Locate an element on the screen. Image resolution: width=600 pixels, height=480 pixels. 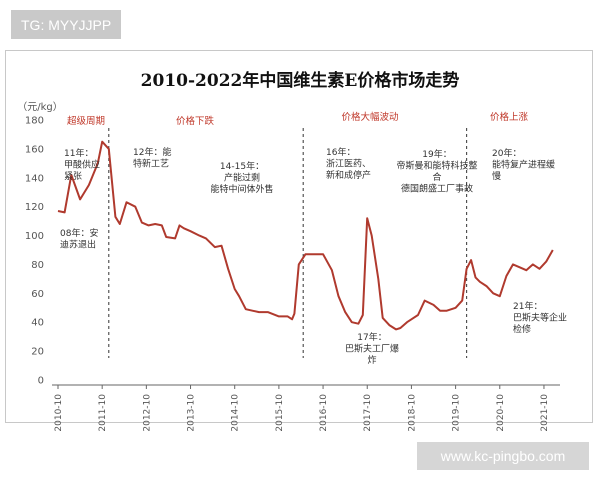
annotation-line: 紧张 is located at coordinates (73, 176).